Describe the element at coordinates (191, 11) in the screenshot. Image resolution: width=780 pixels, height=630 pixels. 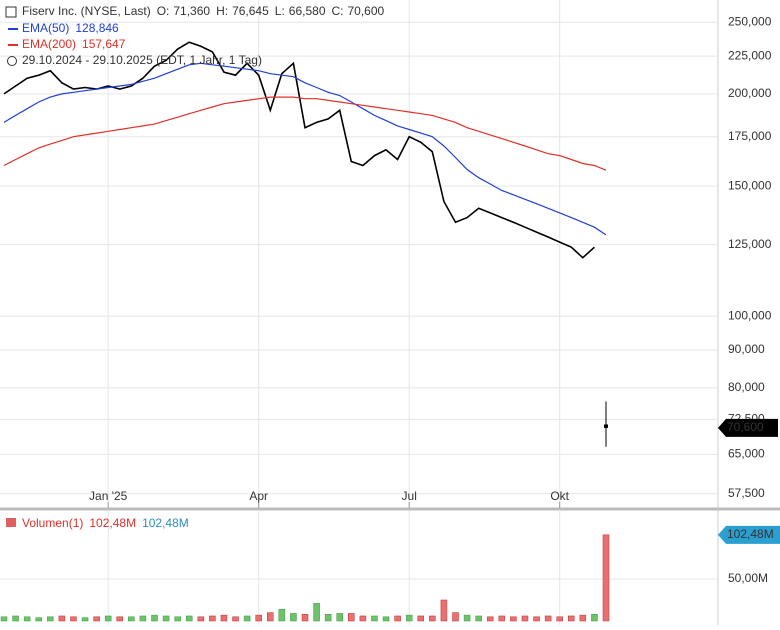
I see `ohlc-value: 71,360` at that location.